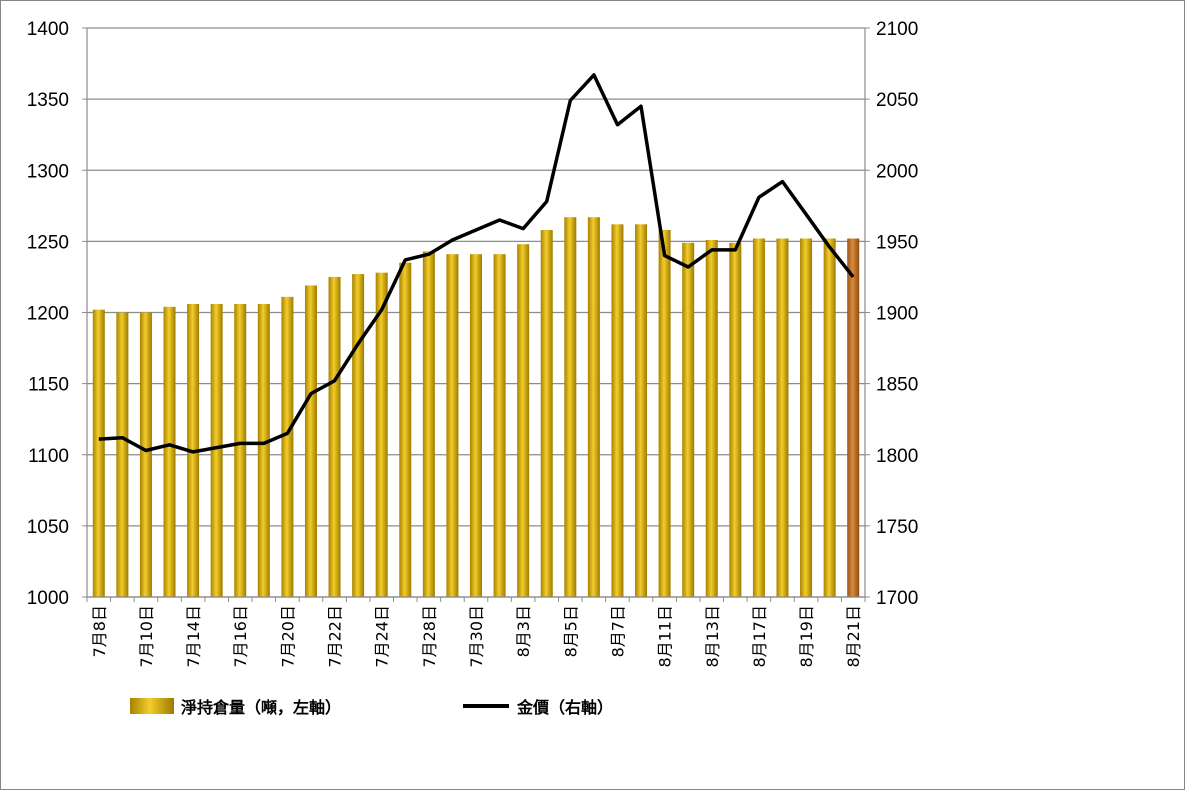 This screenshot has width=1185, height=791. What do you see at coordinates (287, 636) in the screenshot?
I see `x-tick-label: 7月20日` at bounding box center [287, 636].